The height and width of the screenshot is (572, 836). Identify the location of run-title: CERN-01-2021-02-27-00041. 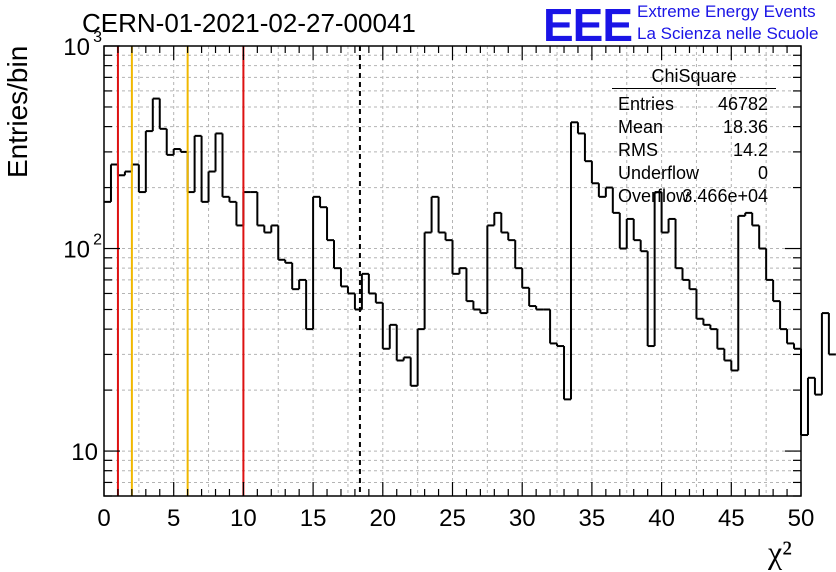
(249, 23).